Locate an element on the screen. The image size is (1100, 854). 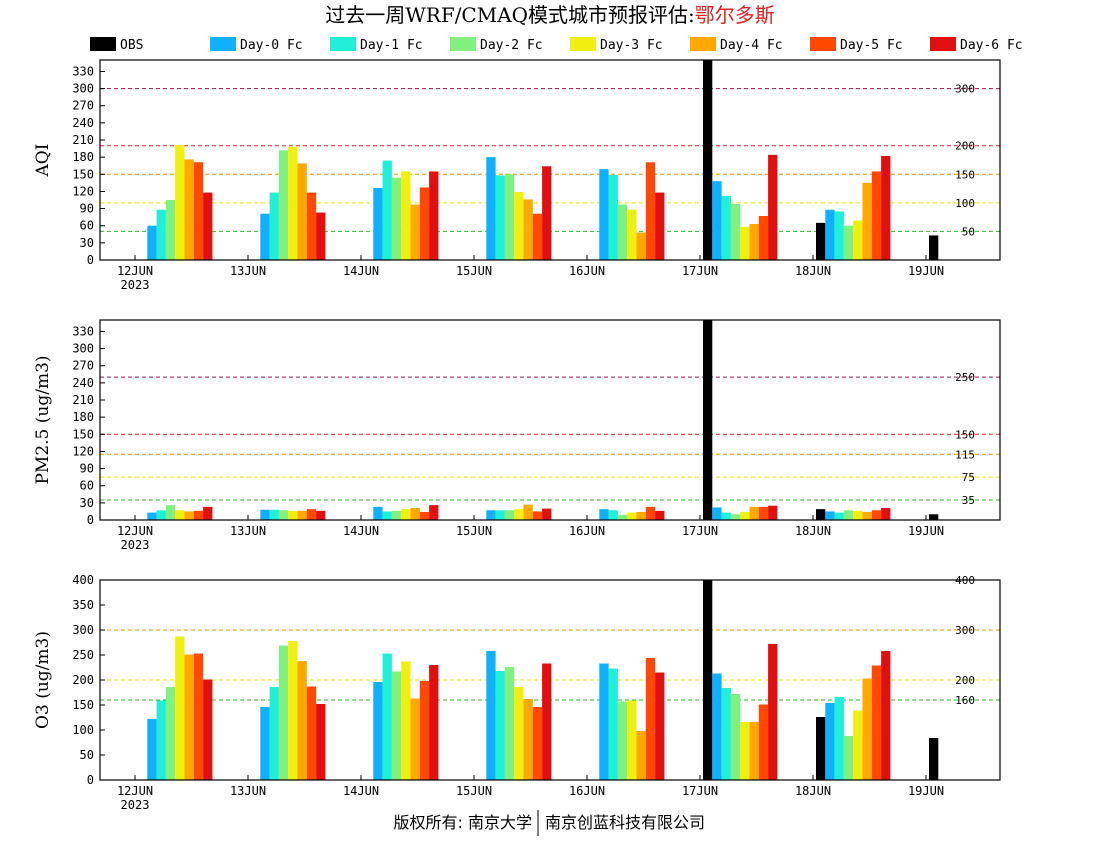
threshold-label: 200 is located at coordinates (965, 146).